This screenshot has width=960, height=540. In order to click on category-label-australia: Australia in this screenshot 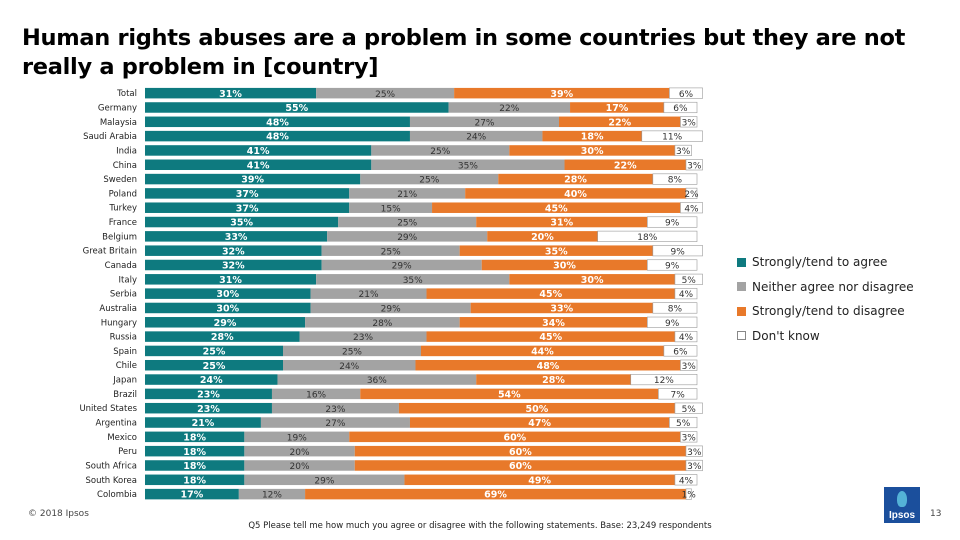, I will do `click(118, 309)`.